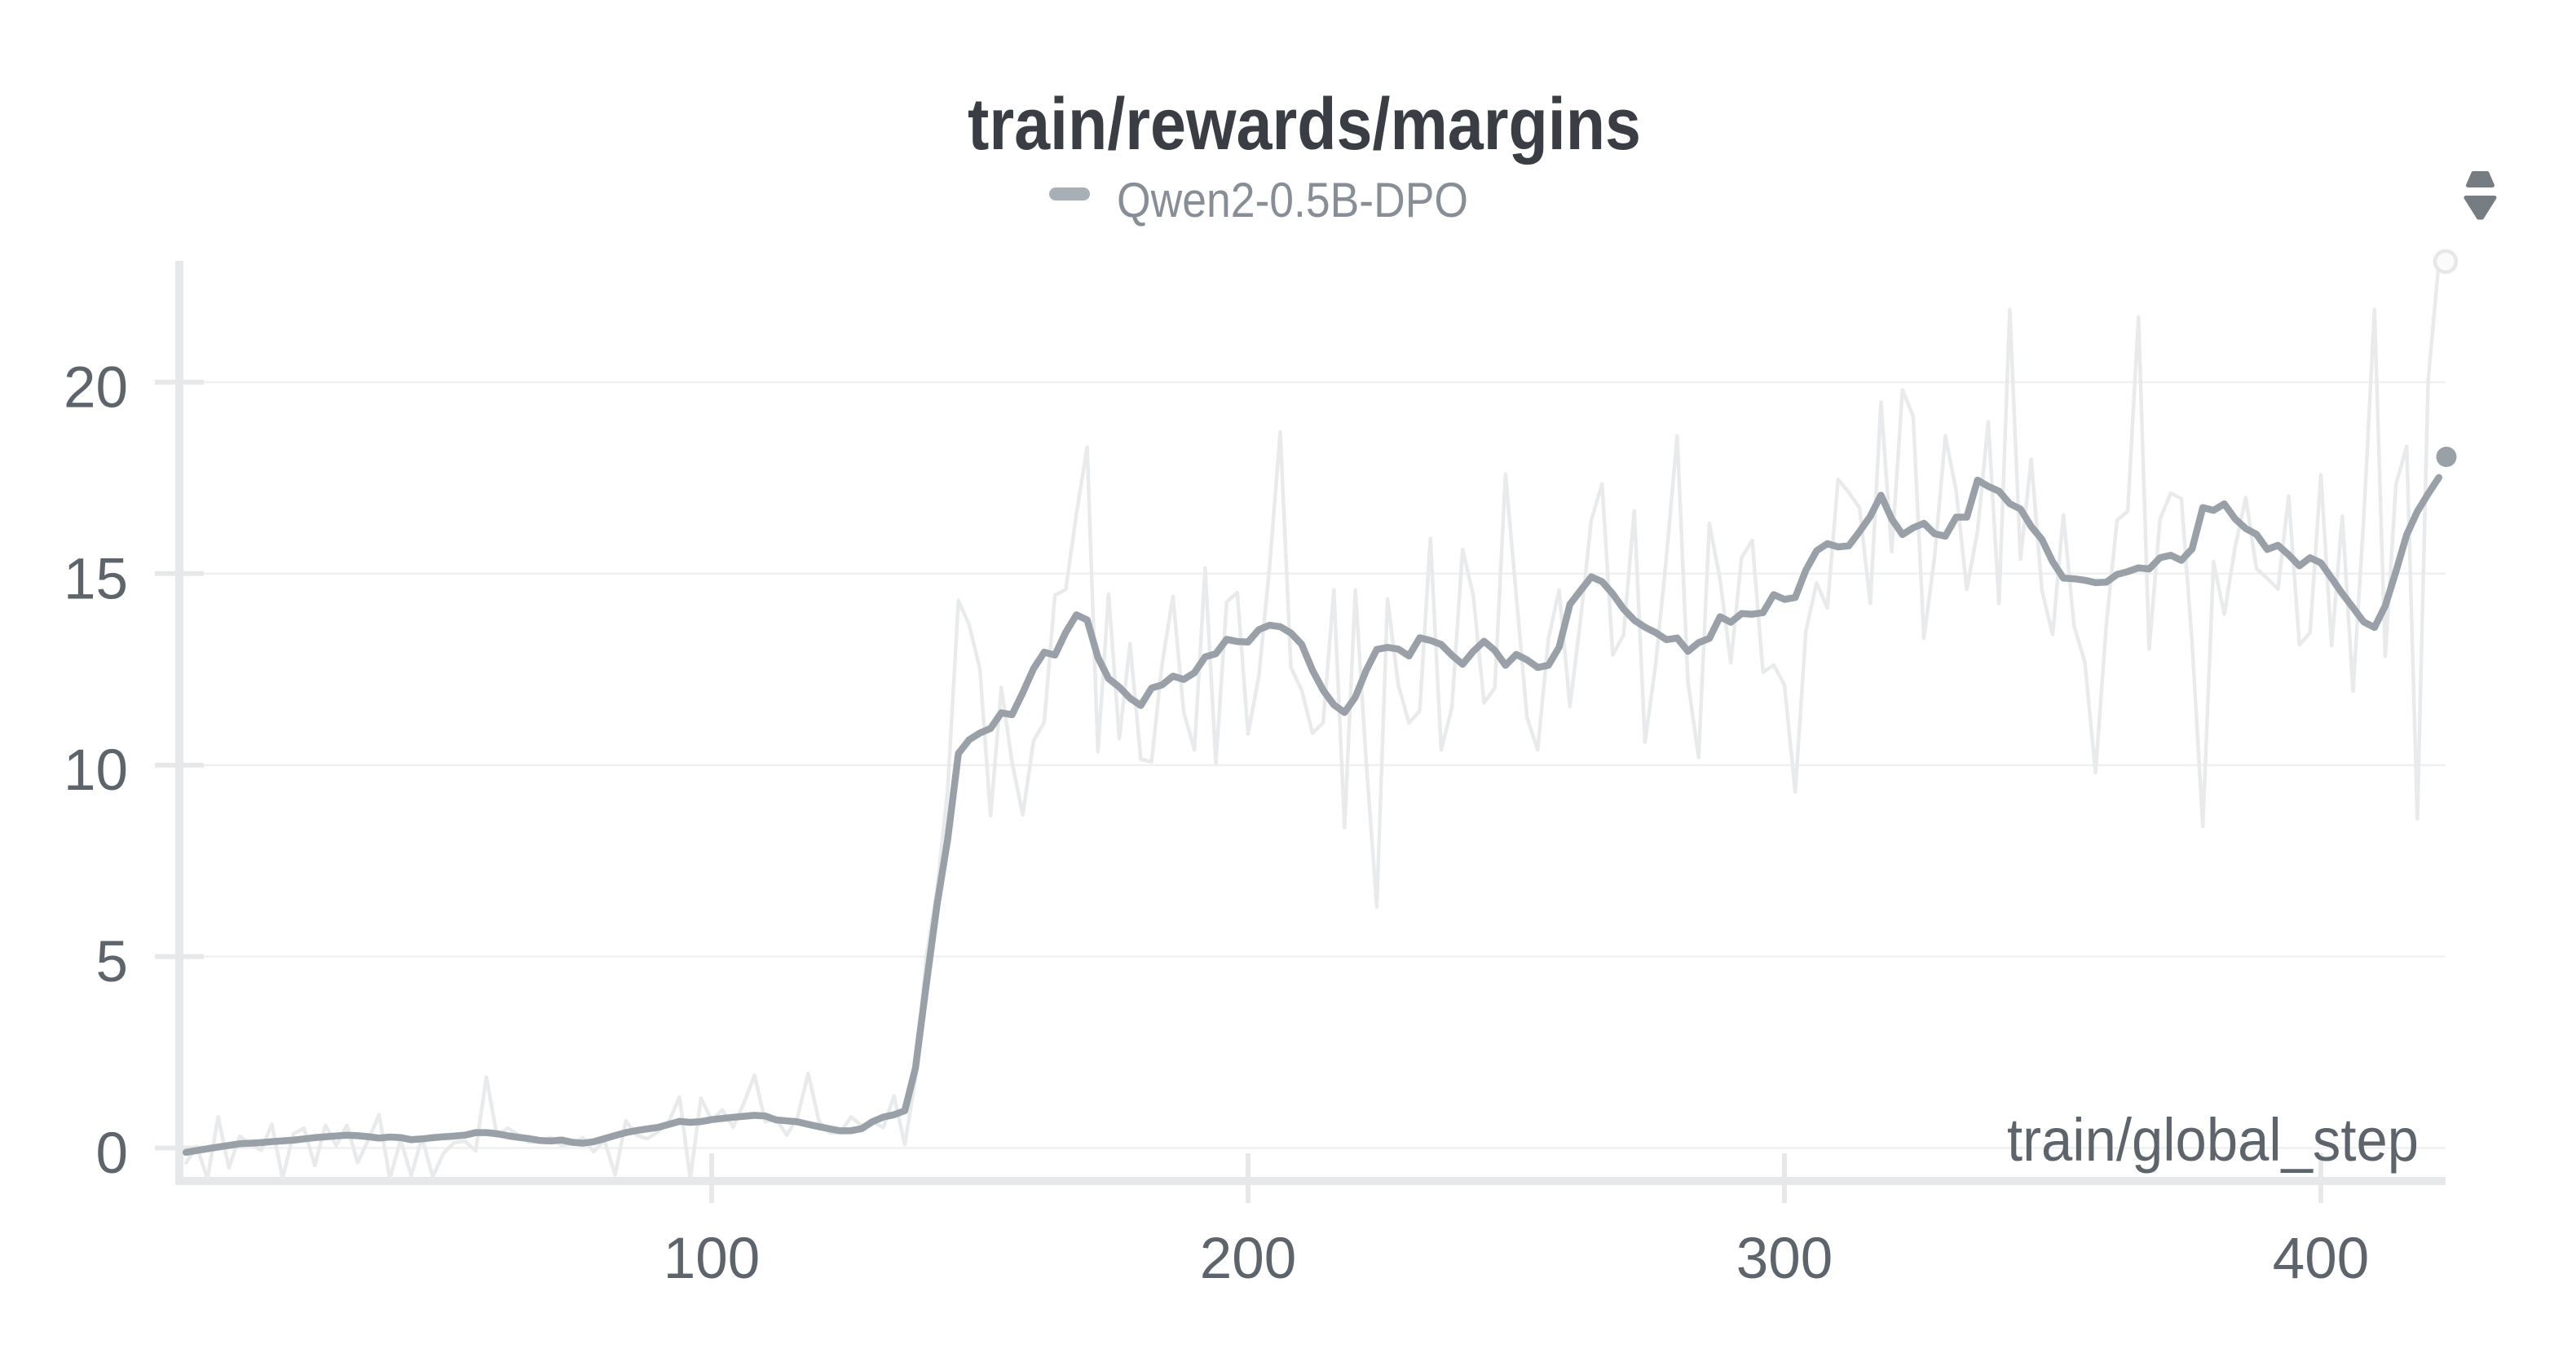 Image resolution: width=2576 pixels, height=1353 pixels. What do you see at coordinates (2213, 1140) in the screenshot?
I see `svg-text: train/global_step` at bounding box center [2213, 1140].